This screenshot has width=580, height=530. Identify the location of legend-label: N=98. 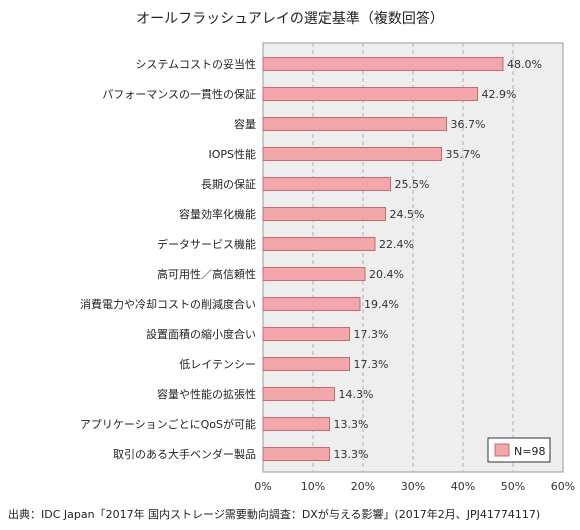
(529, 451).